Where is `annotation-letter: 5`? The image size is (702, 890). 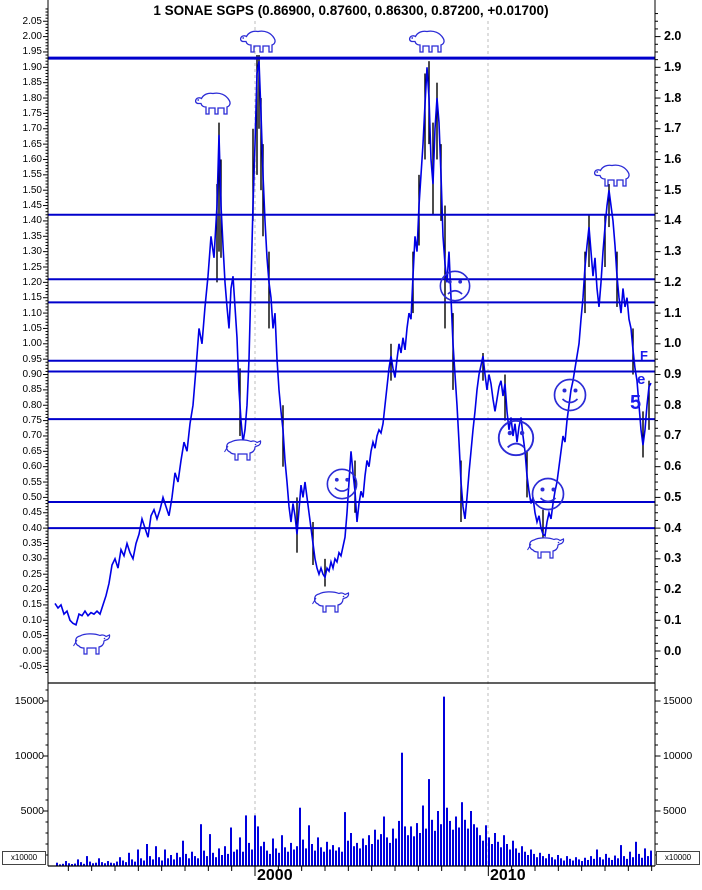 annotation-letter: 5 is located at coordinates (636, 403).